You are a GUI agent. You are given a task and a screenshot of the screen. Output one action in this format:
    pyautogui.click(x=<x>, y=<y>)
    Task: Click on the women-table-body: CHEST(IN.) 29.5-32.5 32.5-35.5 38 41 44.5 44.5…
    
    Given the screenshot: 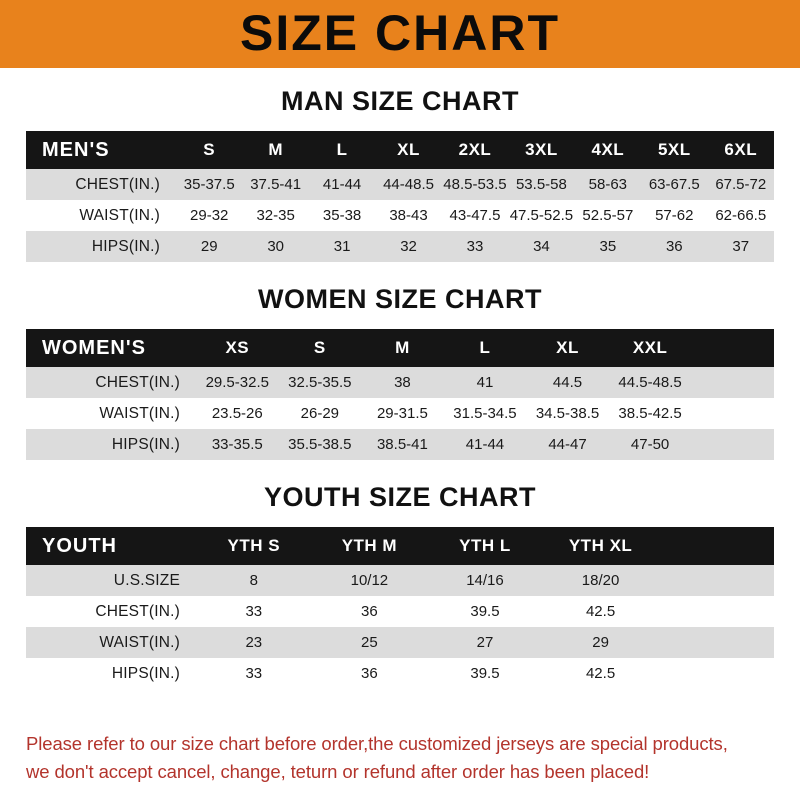 What is the action you would take?
    pyautogui.click(x=400, y=413)
    